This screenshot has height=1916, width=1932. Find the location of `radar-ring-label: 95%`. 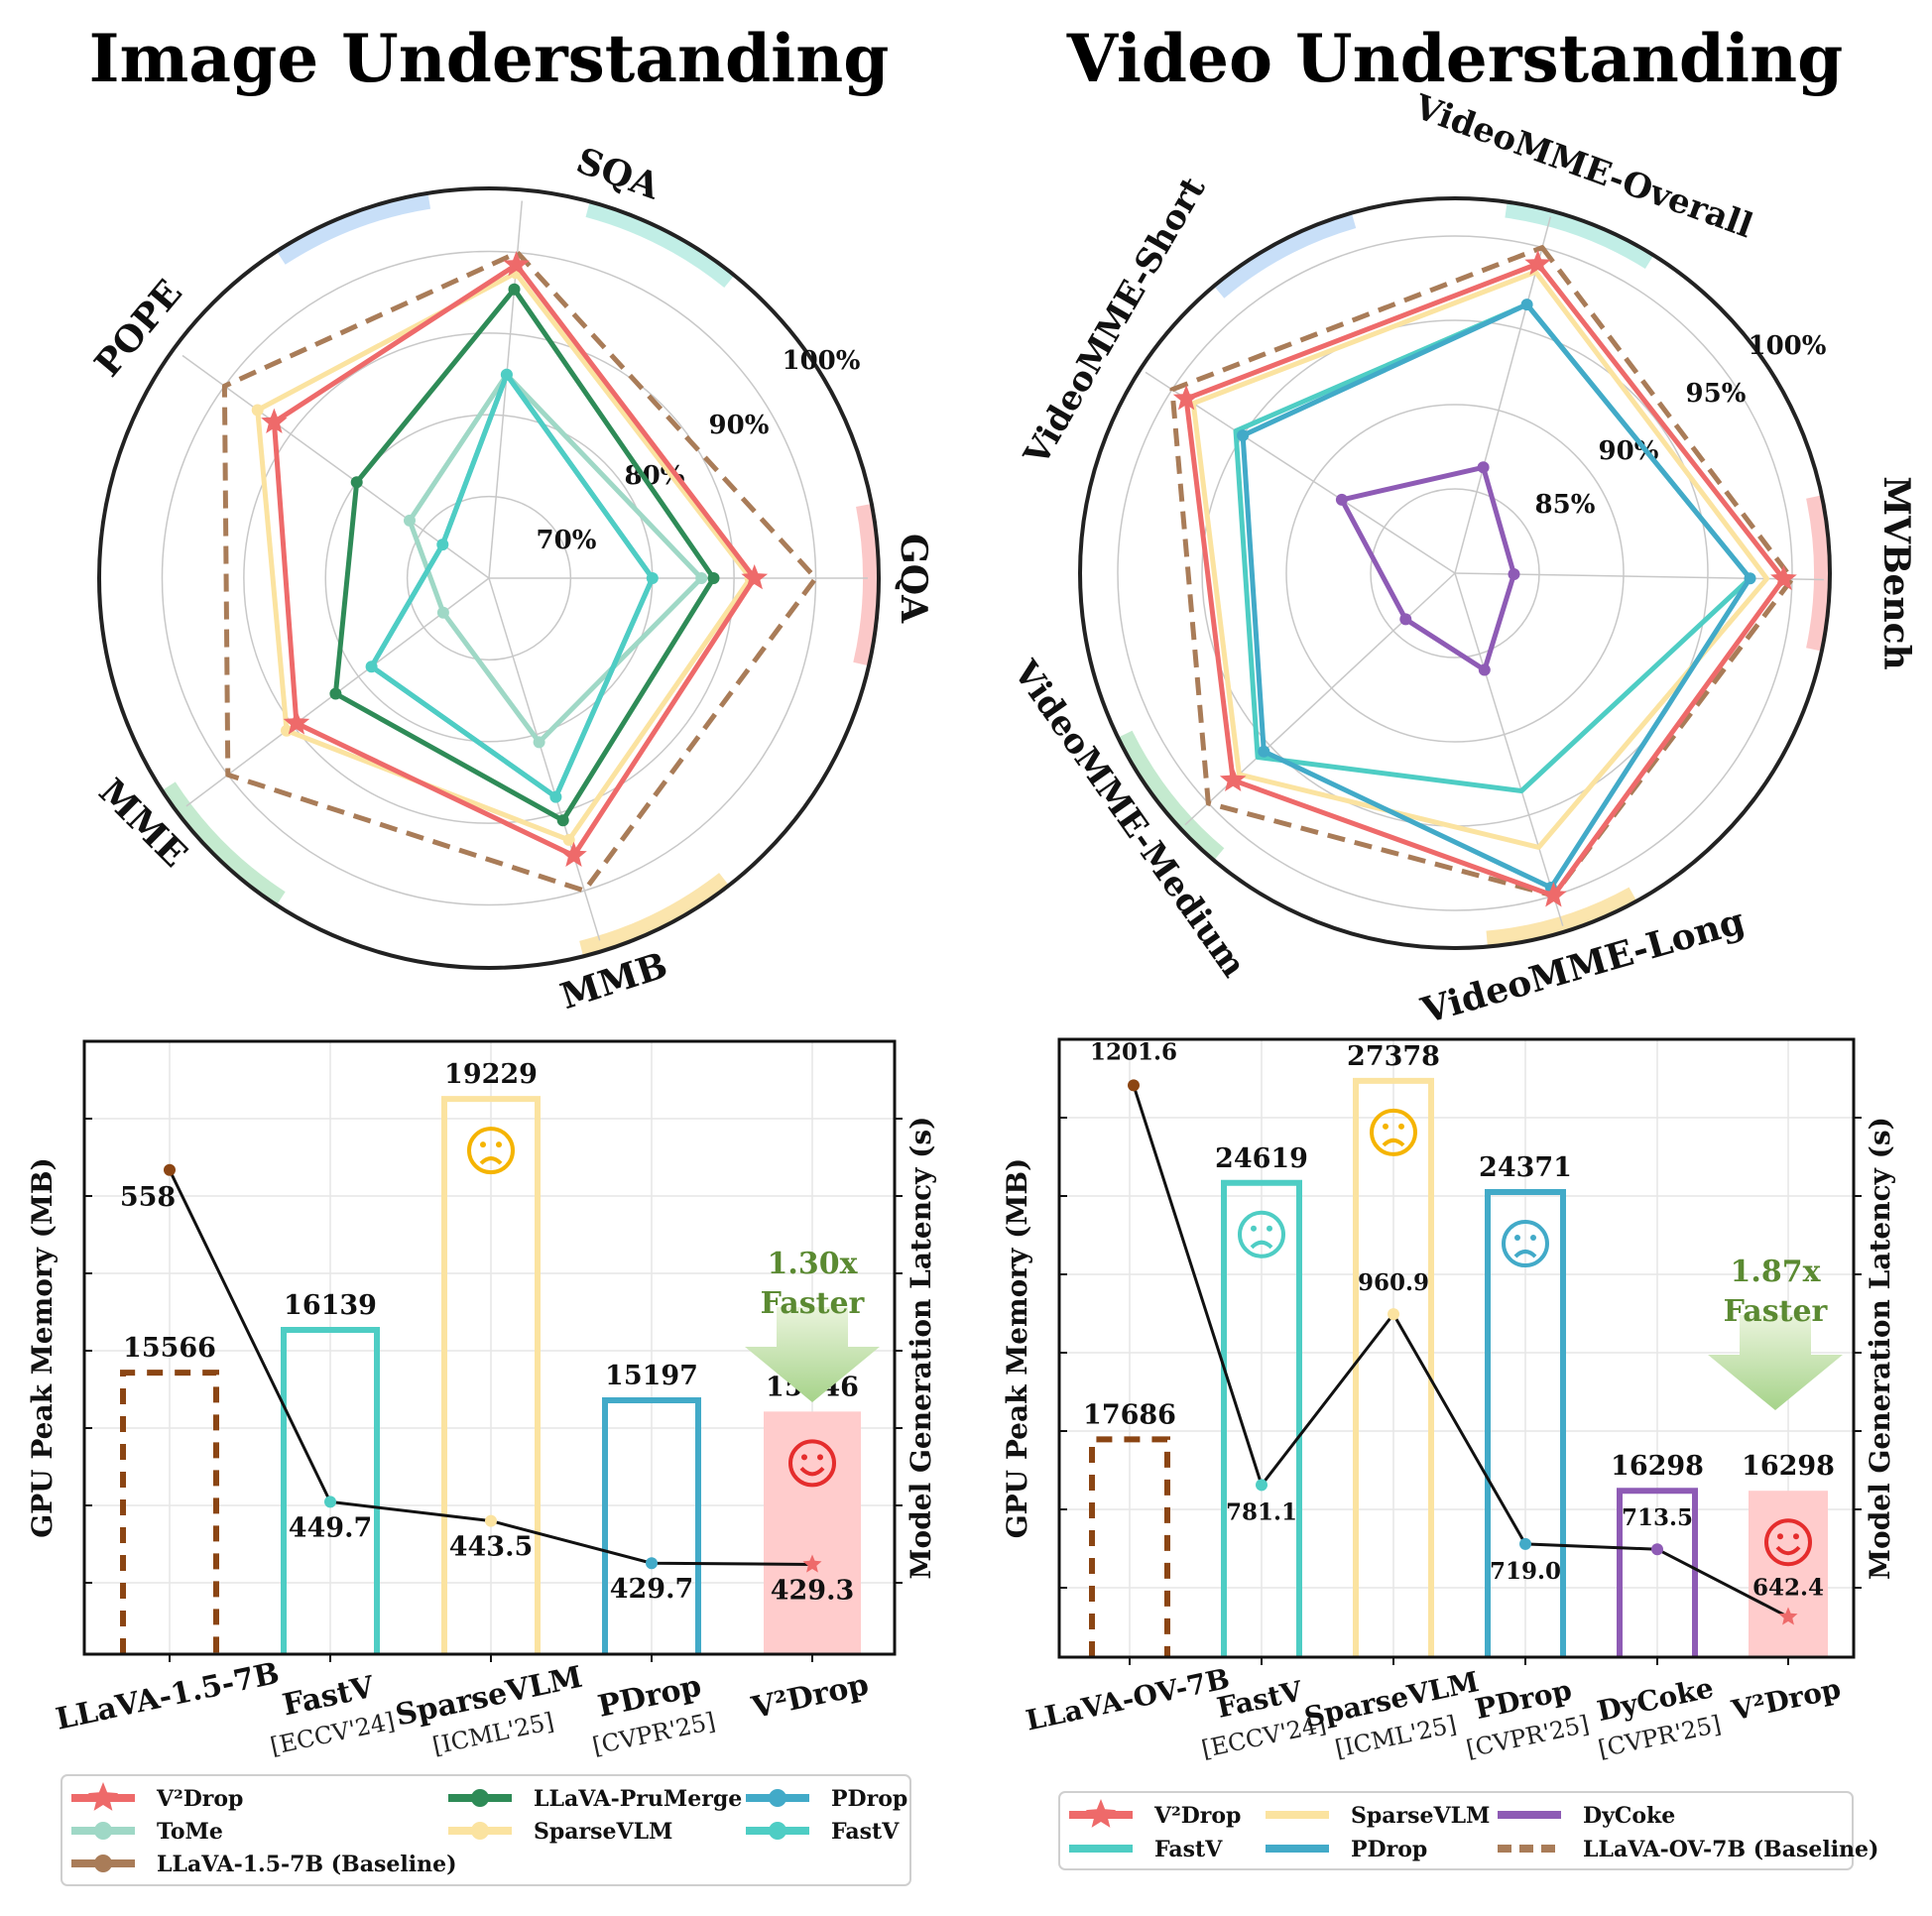

radar-ring-label: 95% is located at coordinates (1716, 394).